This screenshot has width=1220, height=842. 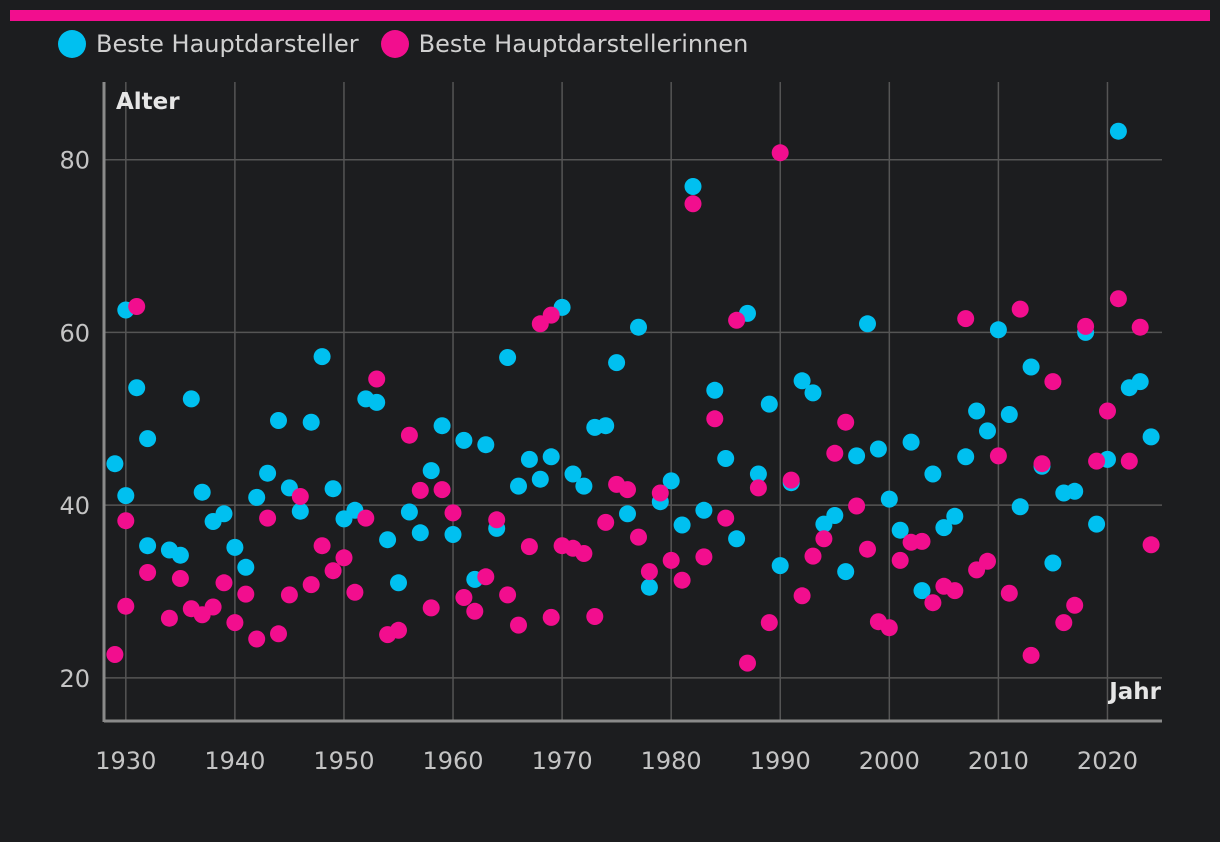 I want to click on y-tick-label-20: 20, so click(x=74, y=679).